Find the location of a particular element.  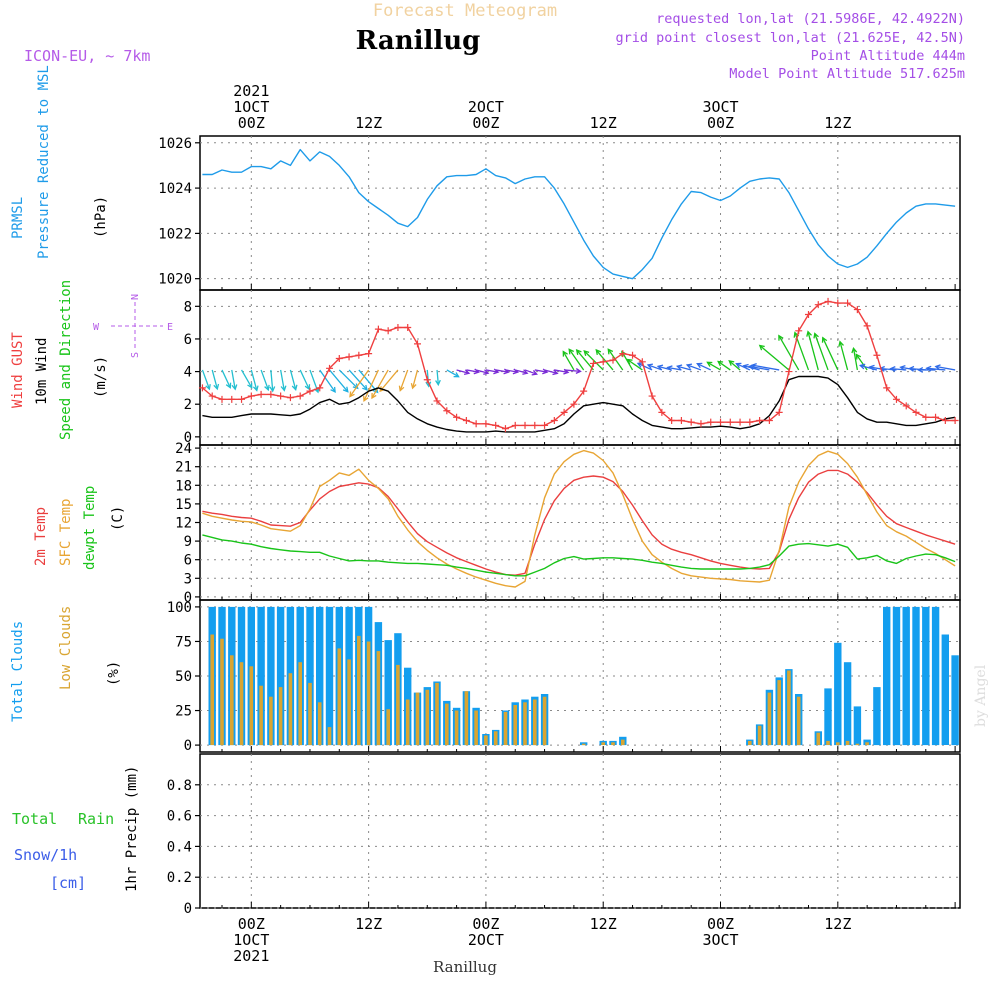

wind-panel: 0 2 4 6 8 is located at coordinates (572, 367).